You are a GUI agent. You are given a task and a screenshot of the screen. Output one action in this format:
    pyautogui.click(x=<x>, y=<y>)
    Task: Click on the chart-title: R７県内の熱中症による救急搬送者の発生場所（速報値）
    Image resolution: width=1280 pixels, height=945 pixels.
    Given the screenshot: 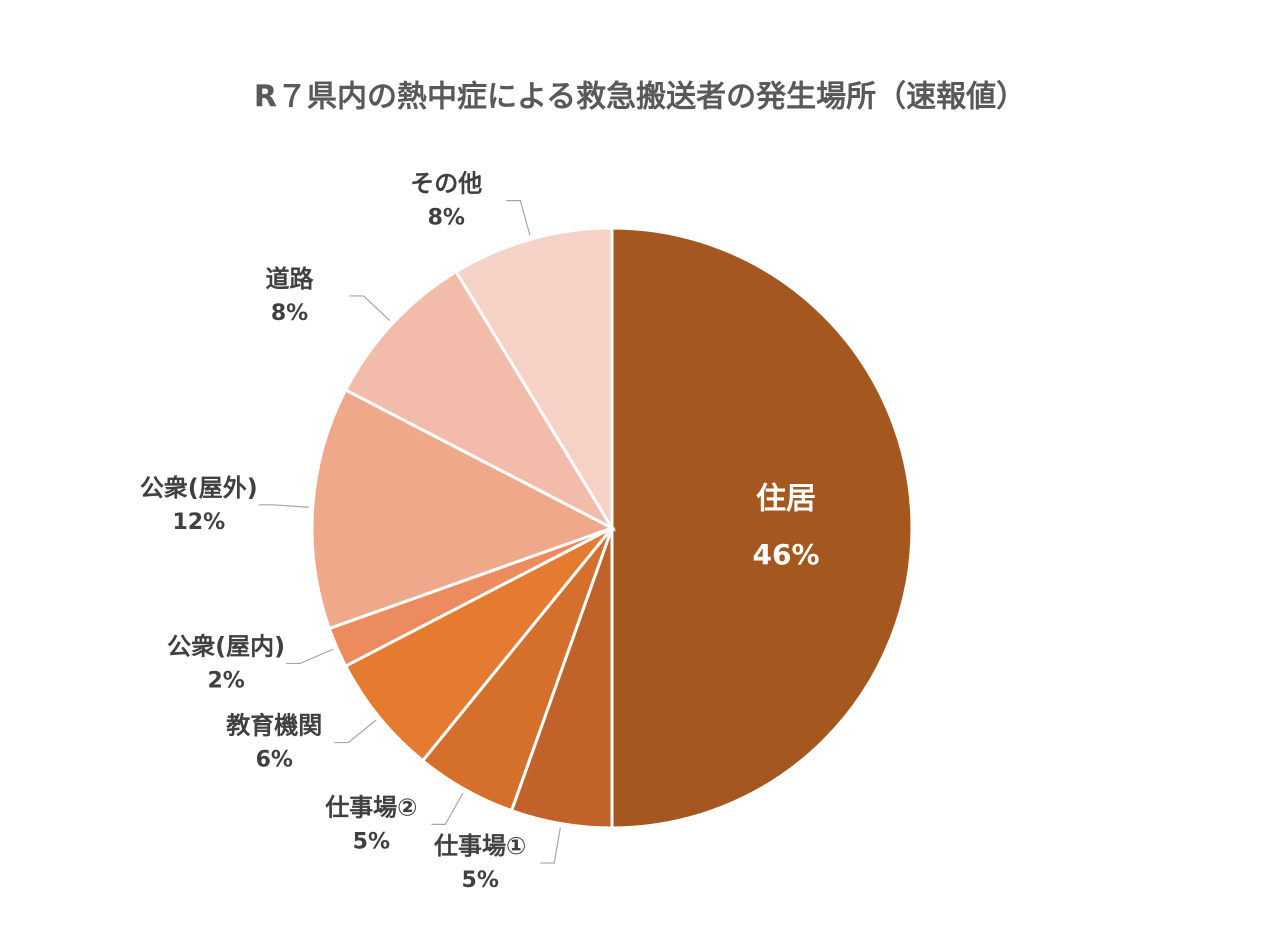 What is the action you would take?
    pyautogui.click(x=640, y=97)
    